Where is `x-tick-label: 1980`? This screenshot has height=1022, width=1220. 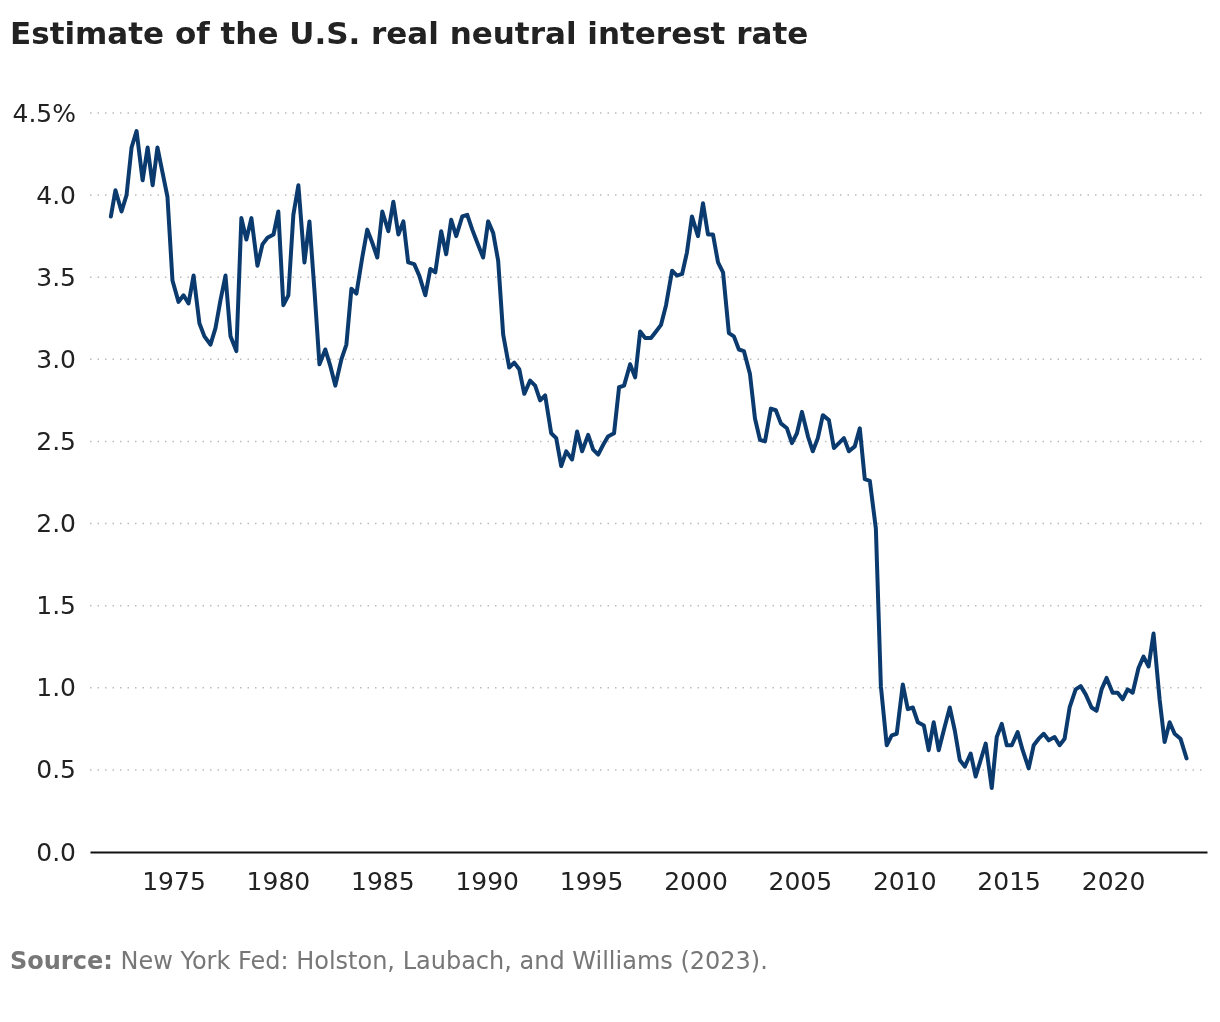
x-tick-label: 1980 is located at coordinates (278, 881).